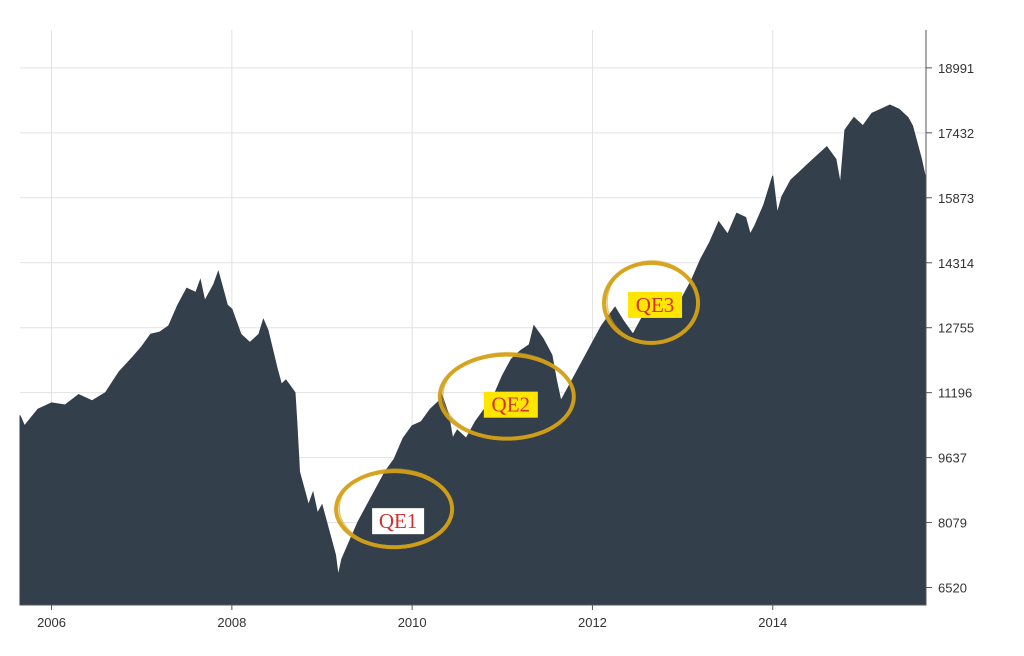 The height and width of the screenshot is (656, 1024). What do you see at coordinates (952, 458) in the screenshot?
I see `y-tick-label: 9637` at bounding box center [952, 458].